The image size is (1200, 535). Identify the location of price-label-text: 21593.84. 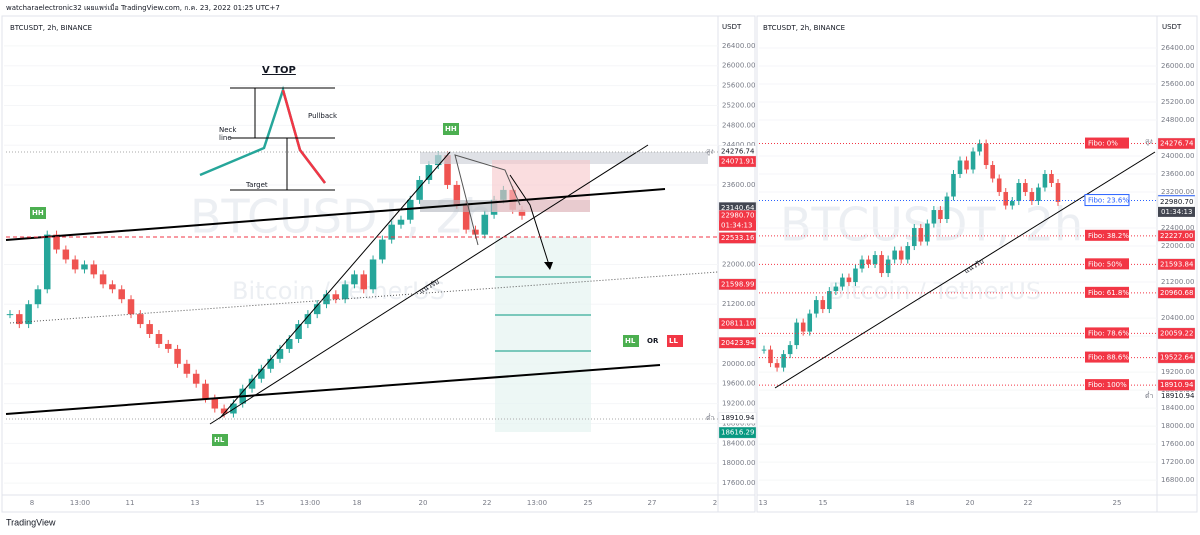
(1177, 264).